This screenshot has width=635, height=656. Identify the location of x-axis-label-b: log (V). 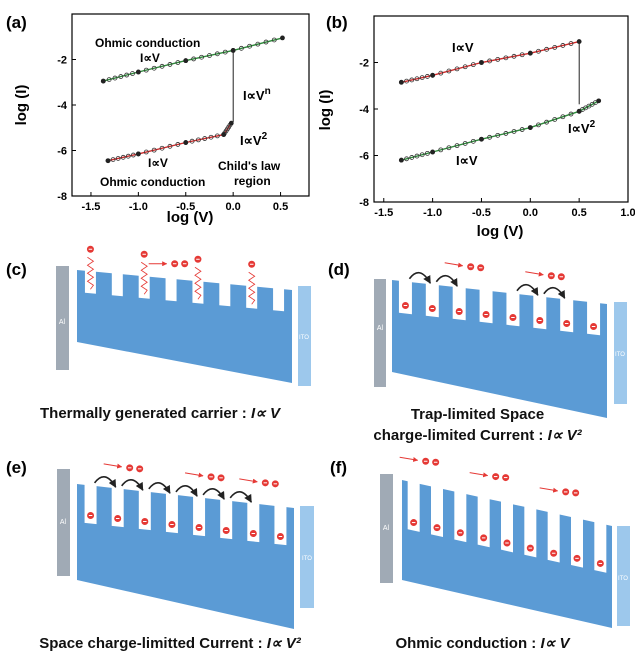
(500, 231).